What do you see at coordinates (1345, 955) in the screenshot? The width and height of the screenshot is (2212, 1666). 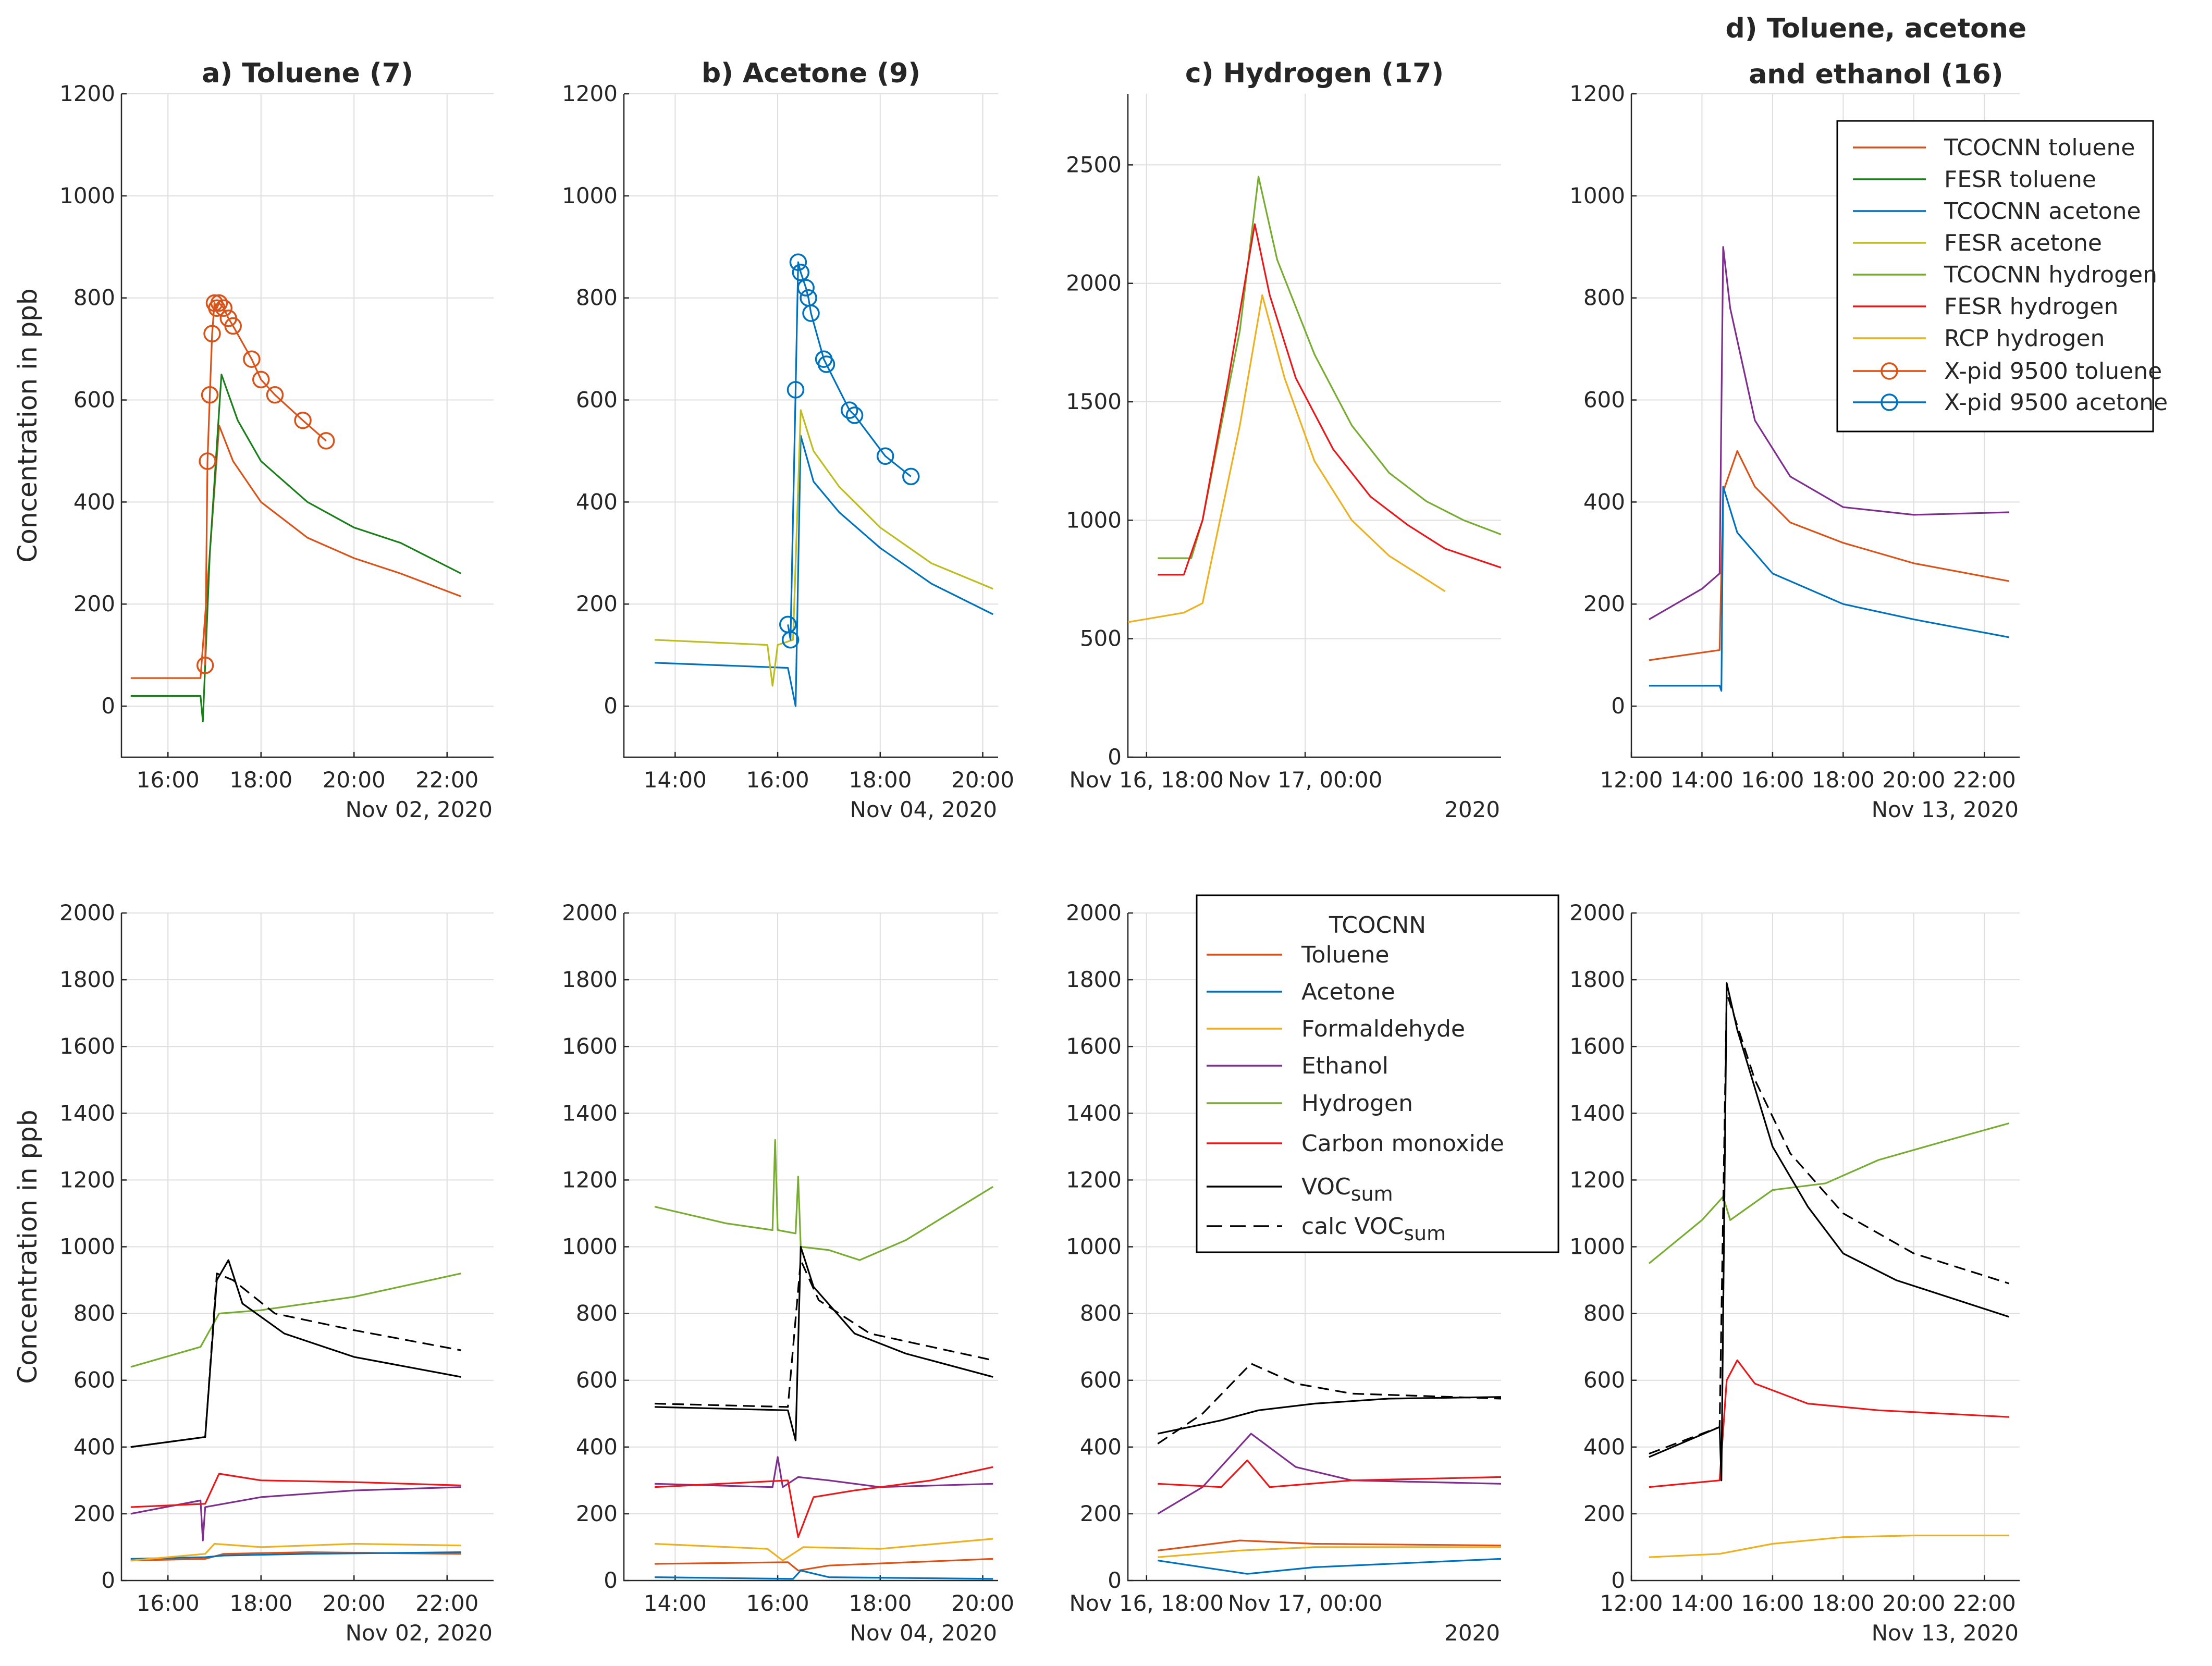 I see `legend-label: Toluene` at bounding box center [1345, 955].